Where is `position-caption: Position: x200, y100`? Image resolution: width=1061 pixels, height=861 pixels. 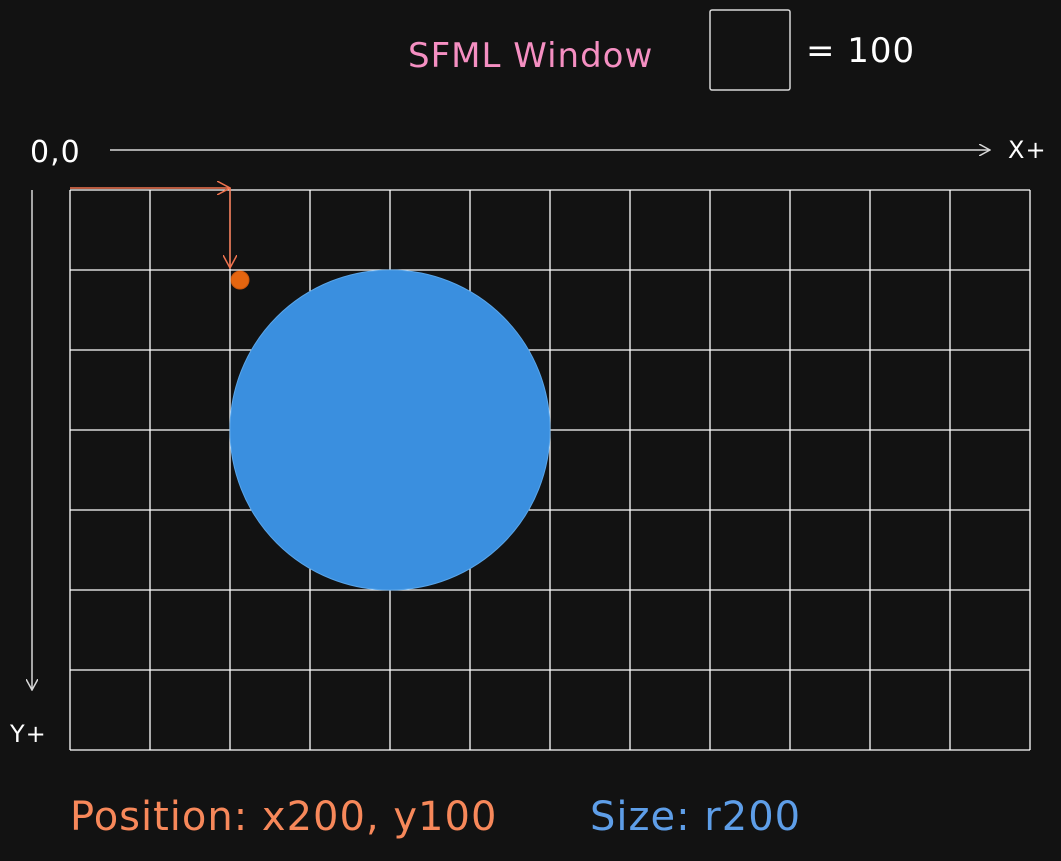
position-caption: Position: x200, y100 is located at coordinates (283, 817).